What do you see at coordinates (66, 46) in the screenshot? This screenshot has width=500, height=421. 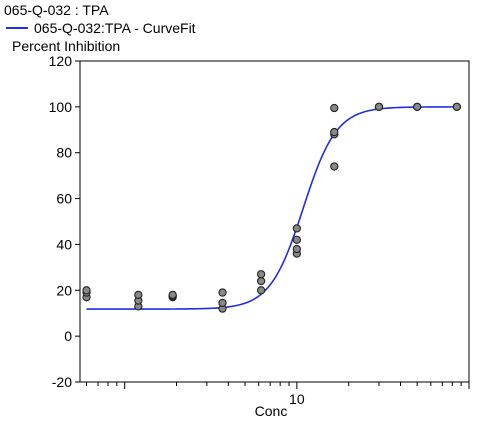 I see `y-axis-label: Percent Inhibition` at bounding box center [66, 46].